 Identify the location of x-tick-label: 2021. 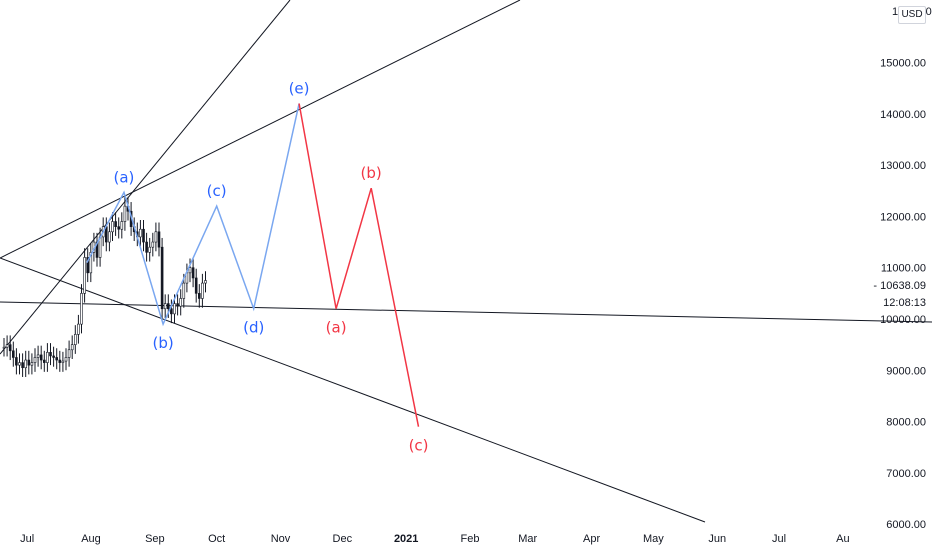
(406, 539).